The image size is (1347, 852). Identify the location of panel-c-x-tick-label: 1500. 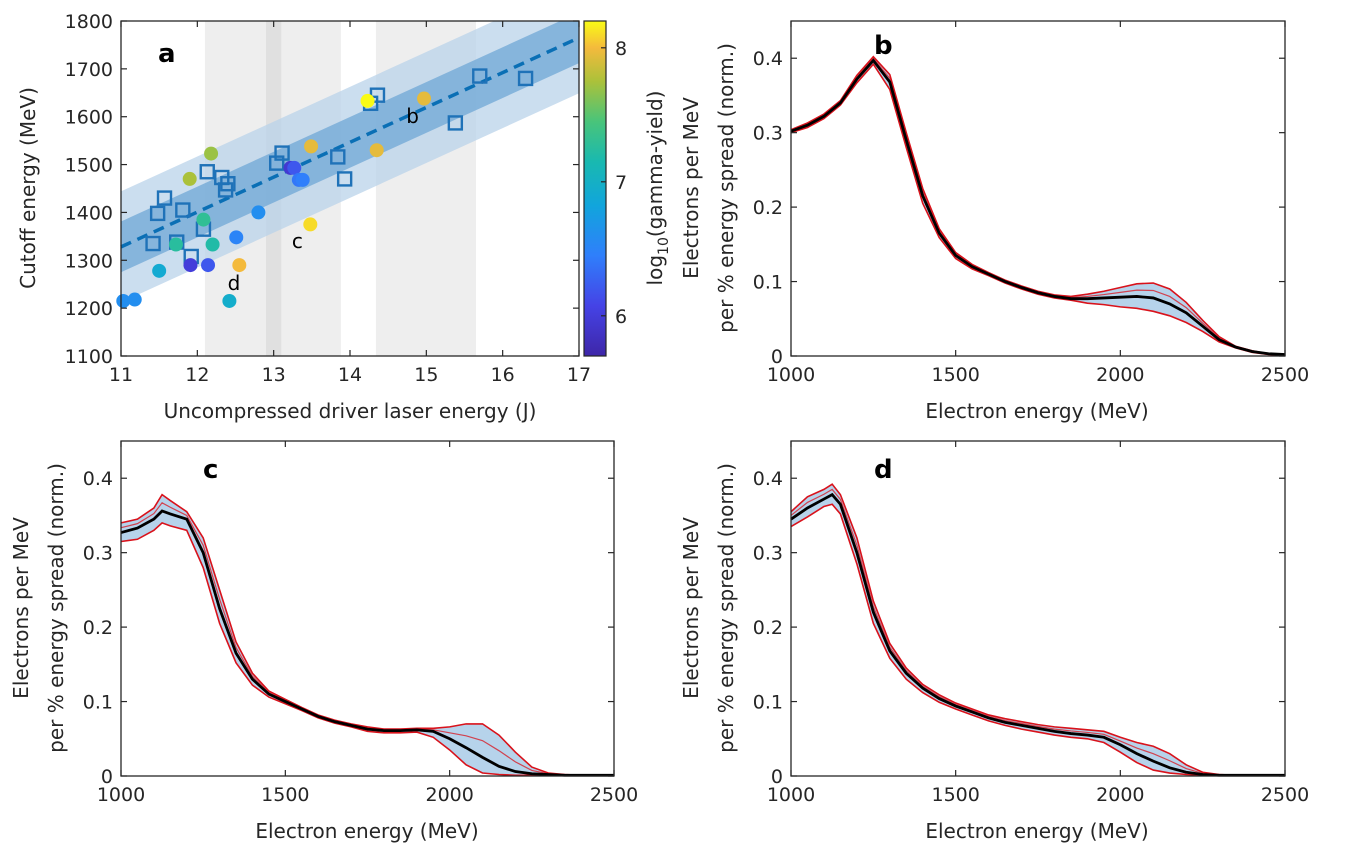
(285, 795).